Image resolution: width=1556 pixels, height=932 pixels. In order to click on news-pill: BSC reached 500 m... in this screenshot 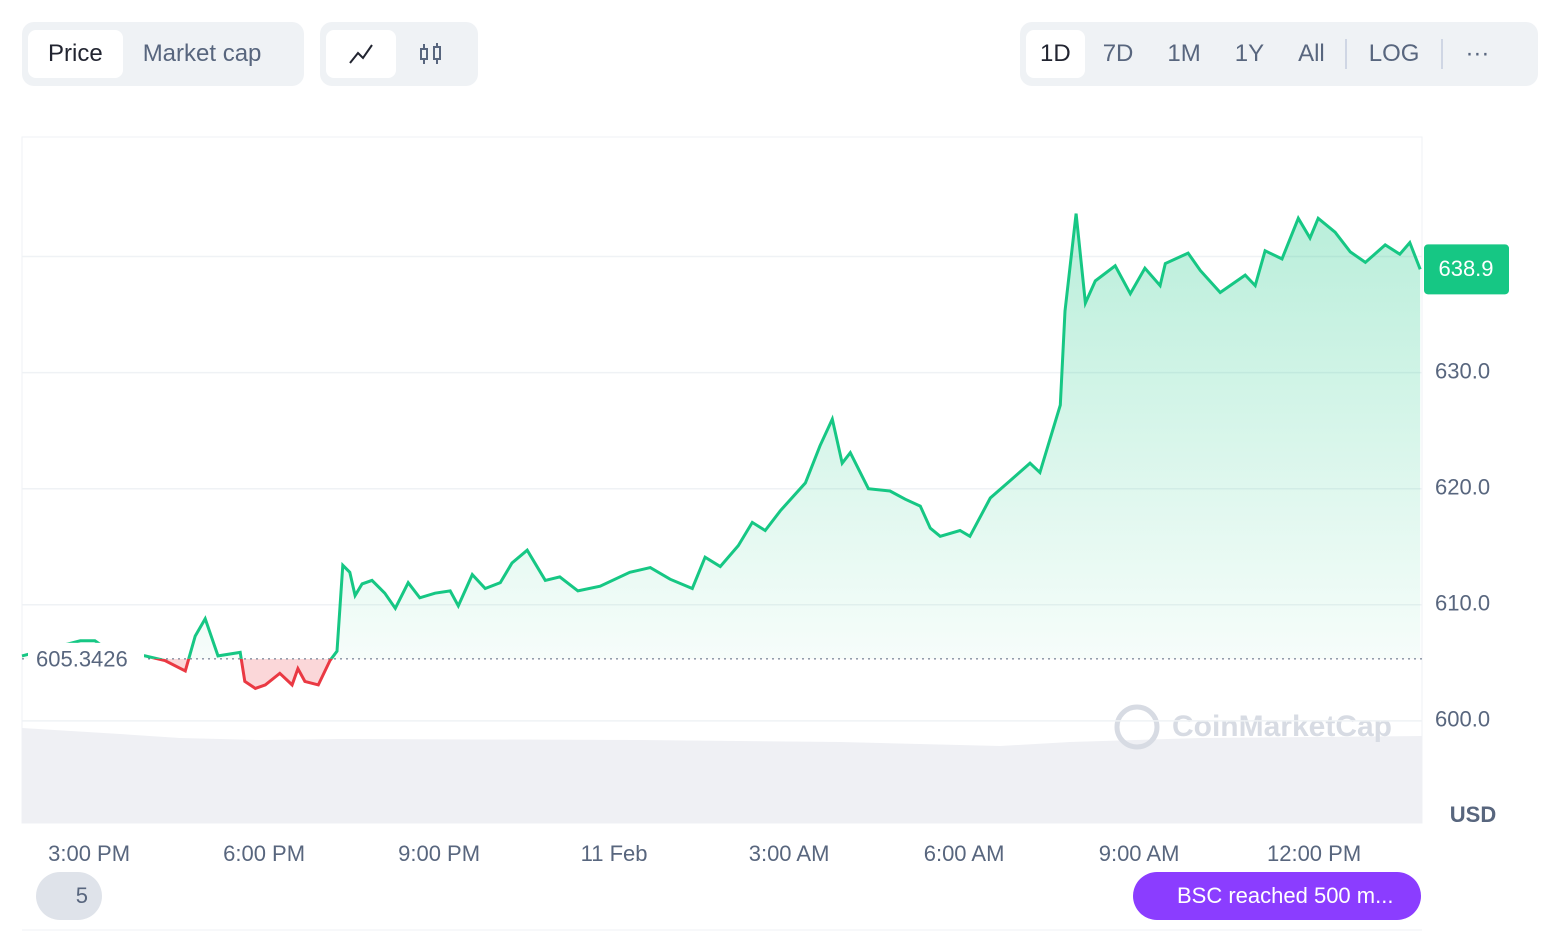, I will do `click(1277, 896)`.